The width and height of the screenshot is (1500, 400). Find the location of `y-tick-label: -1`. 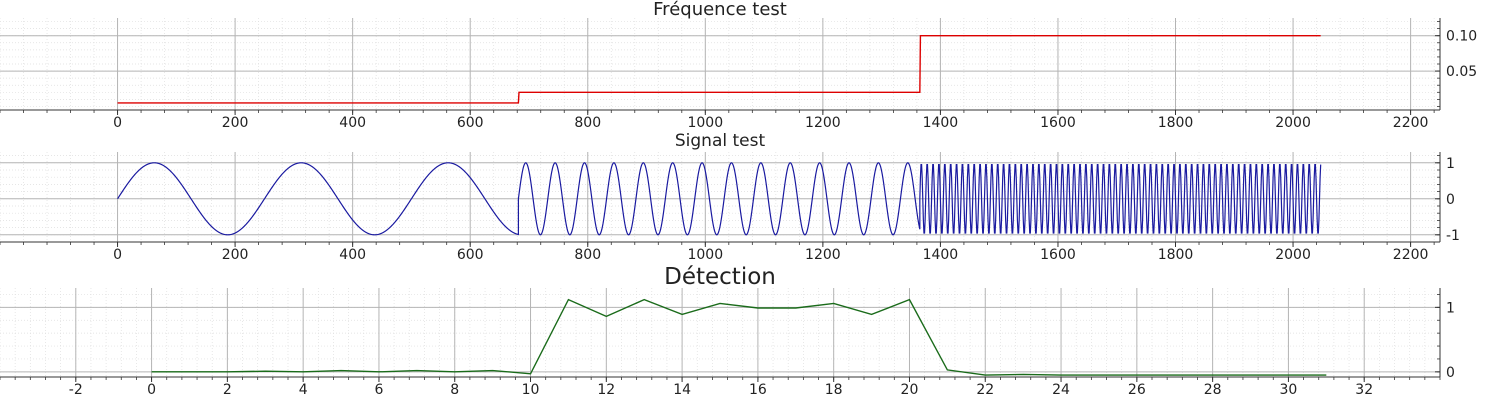

y-tick-label: -1 is located at coordinates (1453, 236).